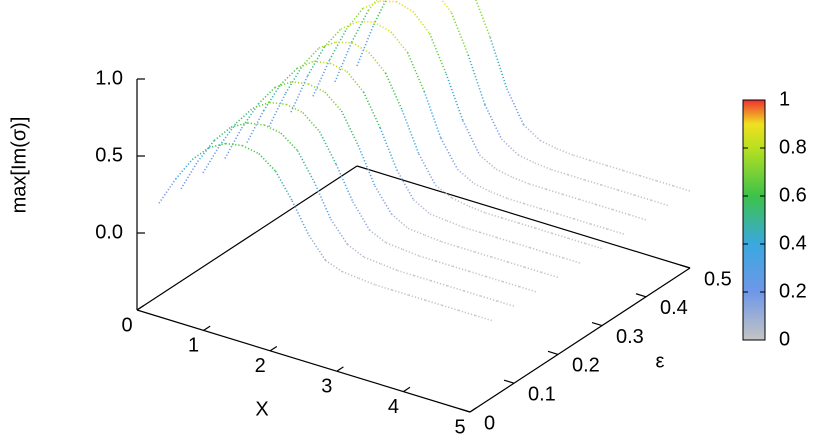  Describe the element at coordinates (580, 340) in the screenshot. I see `y-axis` at that location.